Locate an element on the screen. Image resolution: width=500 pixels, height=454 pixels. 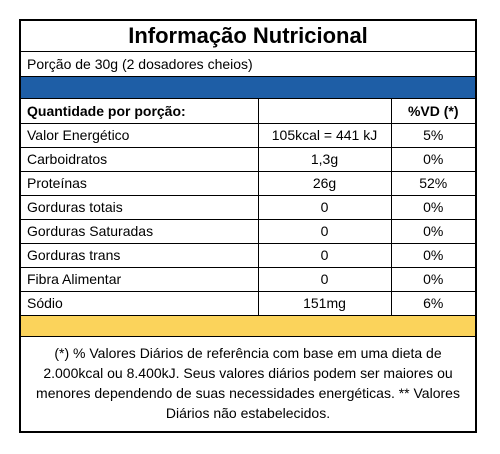
table-row: Gorduras totais 0 0% is located at coordinates (248, 207).